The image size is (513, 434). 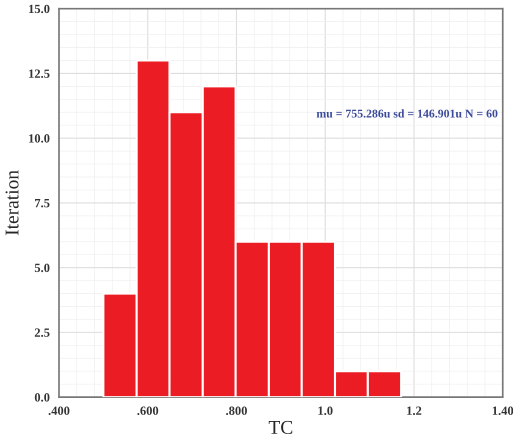 I want to click on y-axis-title: Iteration, so click(x=12, y=203).